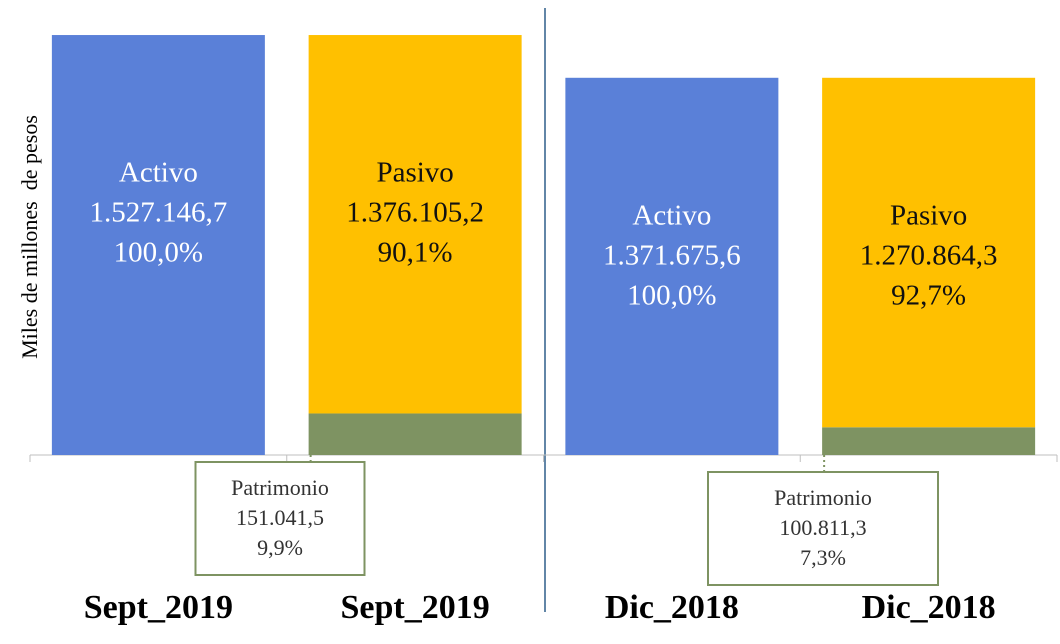 This screenshot has height=644, width=1060. What do you see at coordinates (159, 213) in the screenshot?
I see `data-label: 1.527.146,7` at bounding box center [159, 213].